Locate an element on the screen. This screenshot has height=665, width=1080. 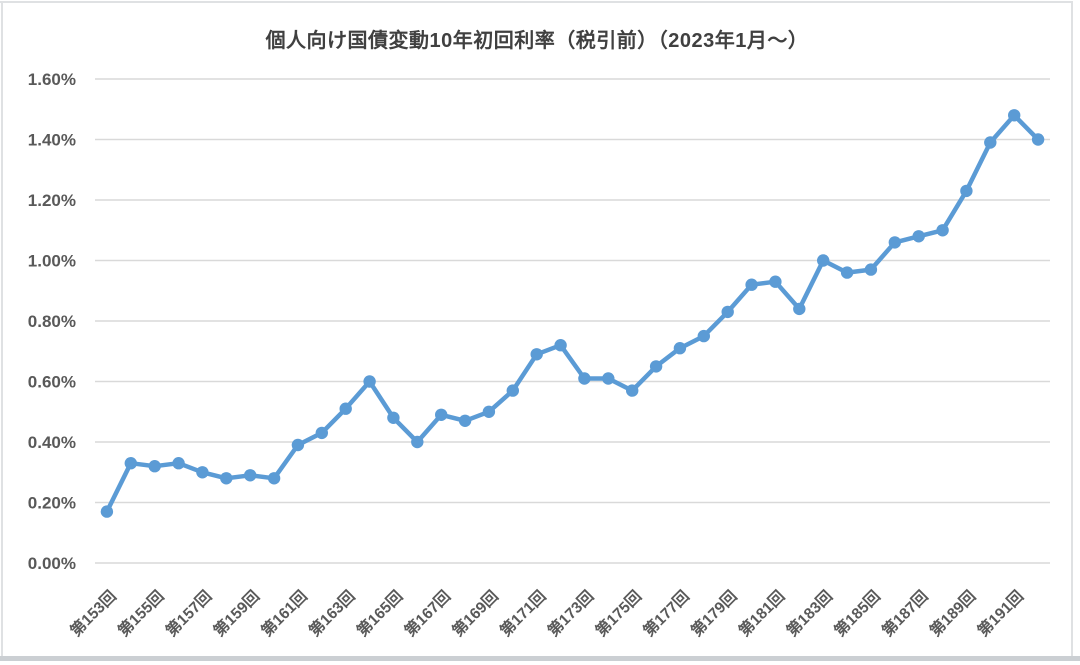
x-tick-label: 第165回 is located at coordinates (380, 613).